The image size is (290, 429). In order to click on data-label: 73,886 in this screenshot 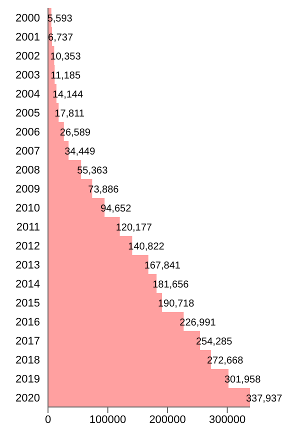, I will do `click(104, 190)`.